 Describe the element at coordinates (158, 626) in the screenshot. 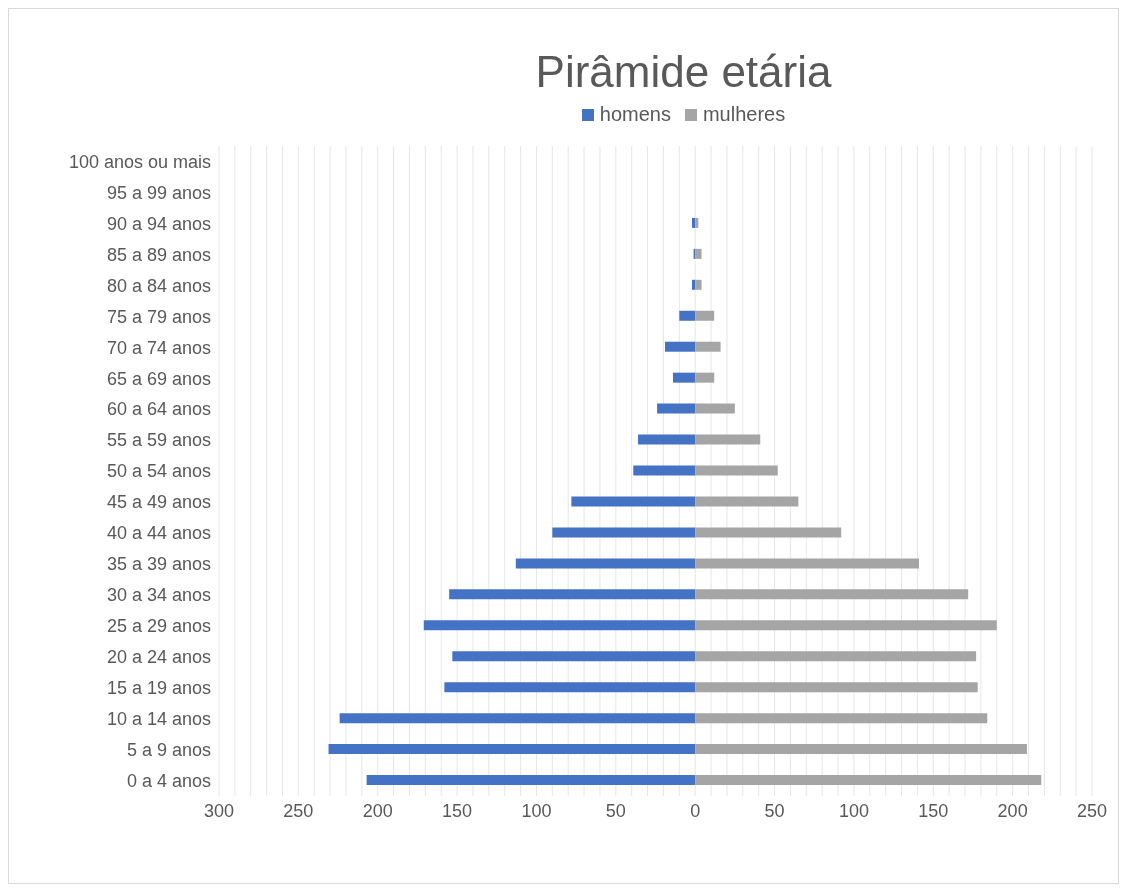

I see `y-tick-label: 25 a 29 anos` at that location.